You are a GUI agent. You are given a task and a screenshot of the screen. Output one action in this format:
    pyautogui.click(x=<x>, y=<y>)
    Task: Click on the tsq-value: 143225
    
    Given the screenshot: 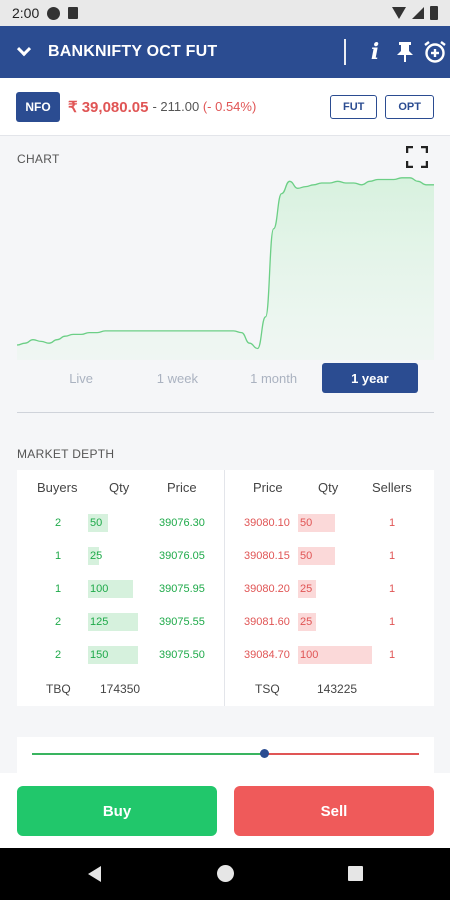 What is the action you would take?
    pyautogui.click(x=337, y=689)
    